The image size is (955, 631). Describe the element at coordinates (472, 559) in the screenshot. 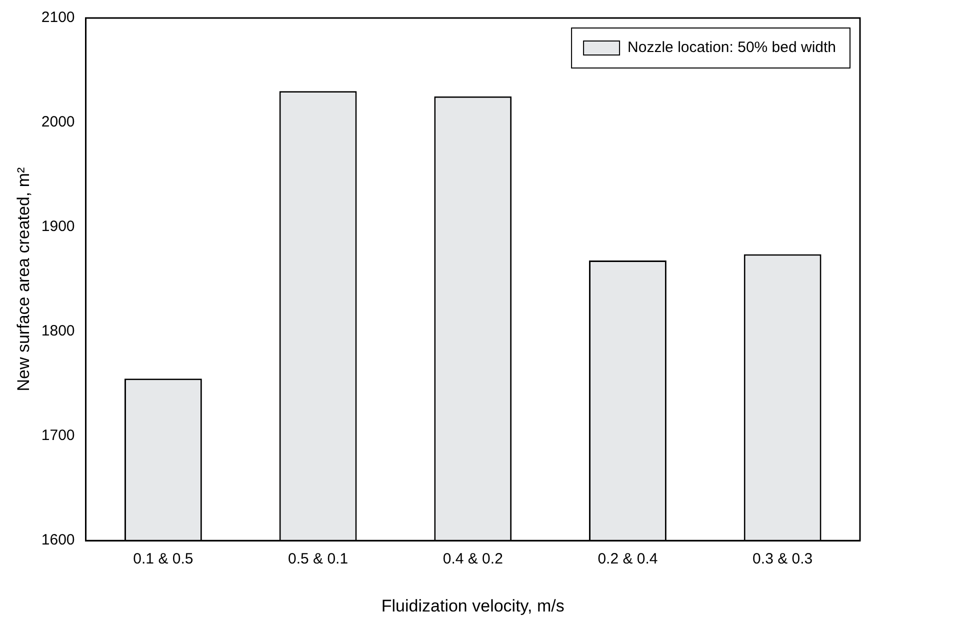

I see `x-tick-label: 0.4 & 0.2` at that location.